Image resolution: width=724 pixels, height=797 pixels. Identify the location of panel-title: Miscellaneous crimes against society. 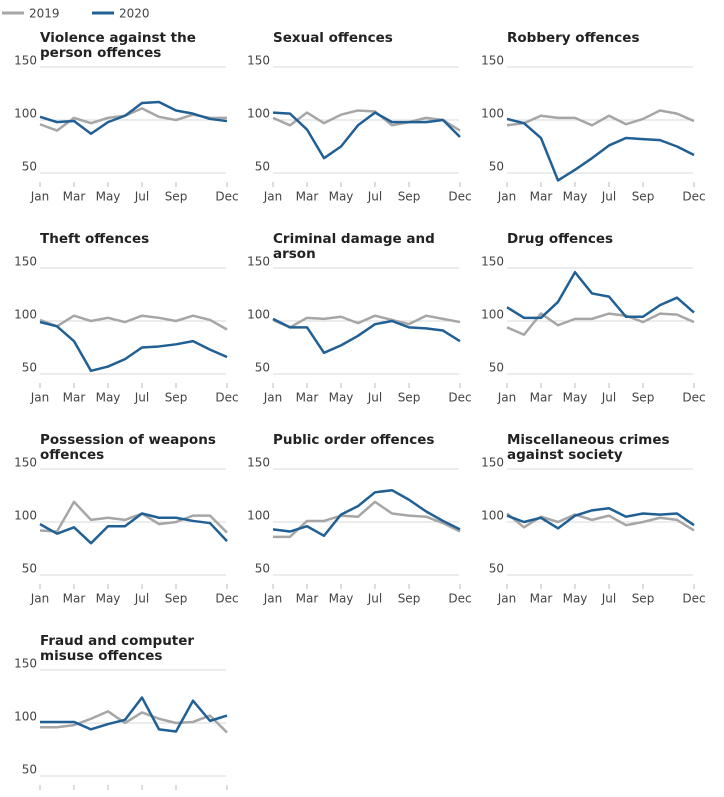
(588, 447).